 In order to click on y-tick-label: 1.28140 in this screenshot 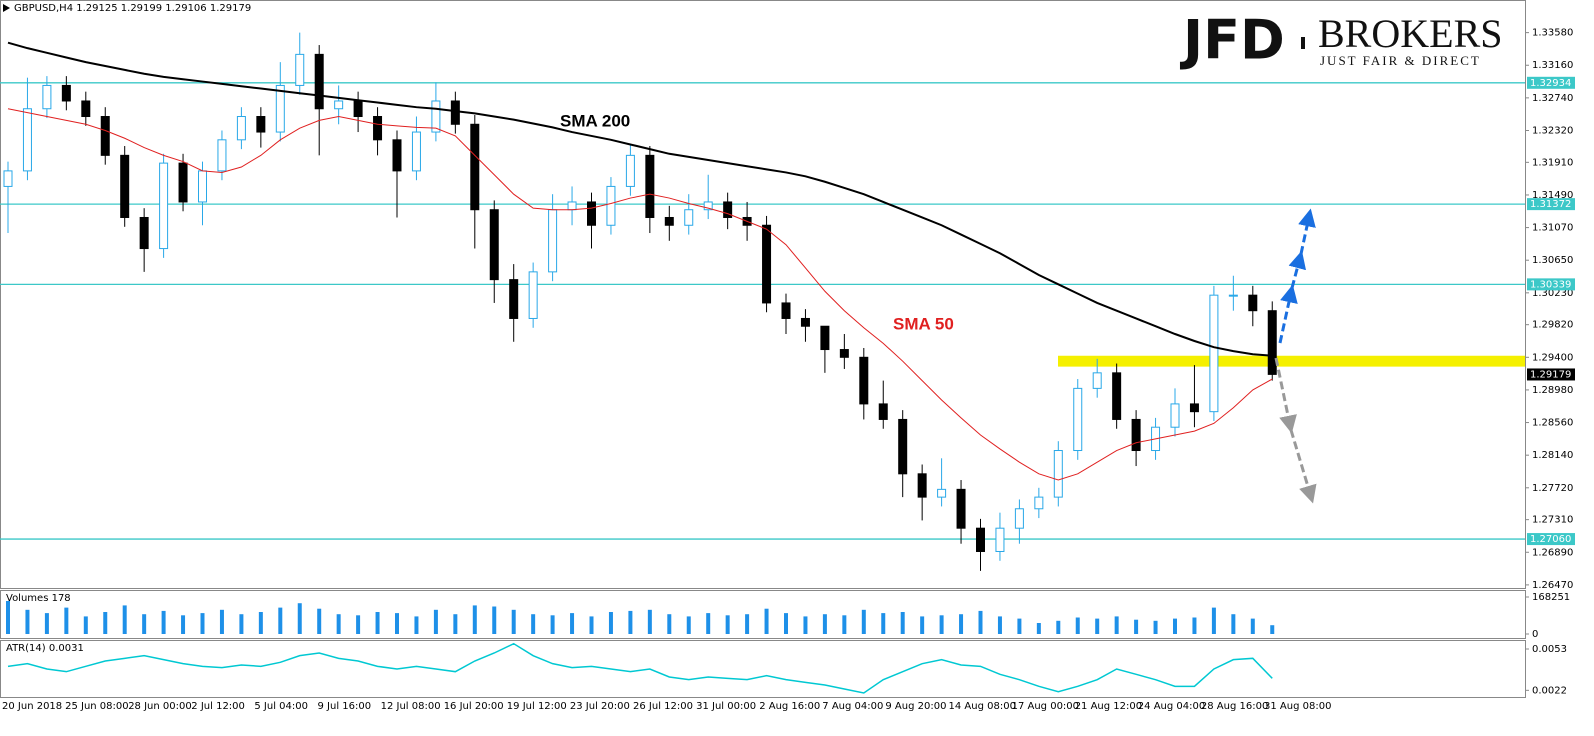, I will do `click(1552, 455)`.